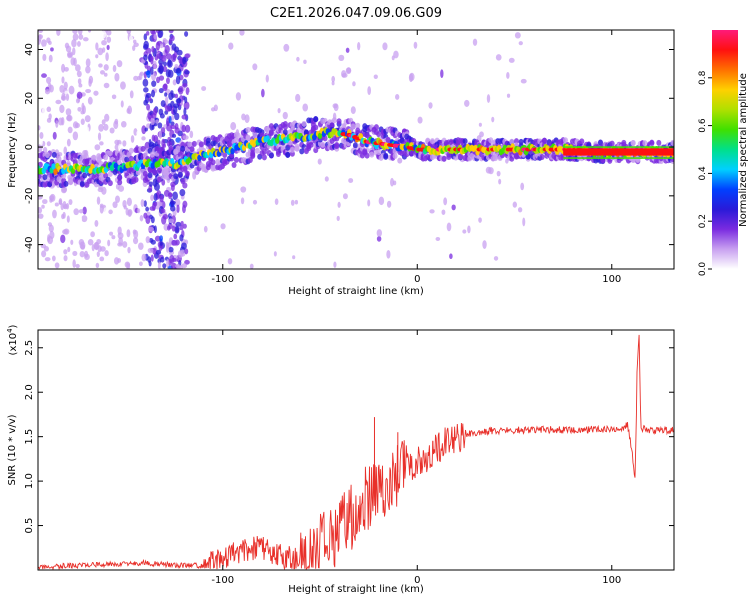 This screenshot has width=750, height=600. I want to click on x-tick-label: -100, so click(222, 279).